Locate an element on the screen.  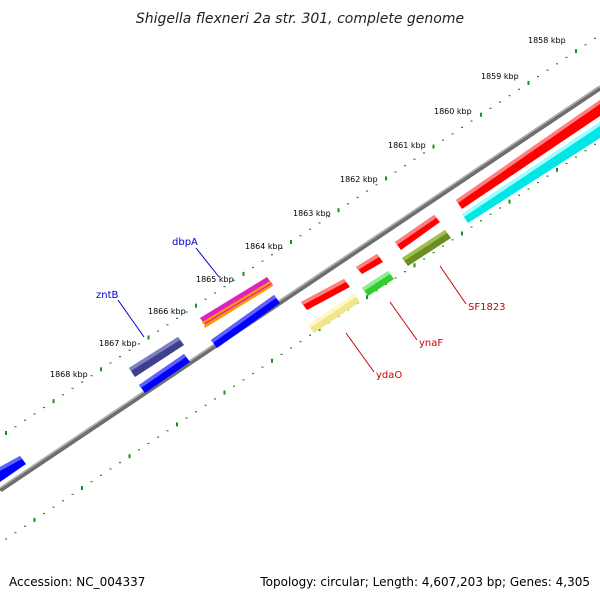
scale-label-1862: 1862 kbp is located at coordinates (359, 179).